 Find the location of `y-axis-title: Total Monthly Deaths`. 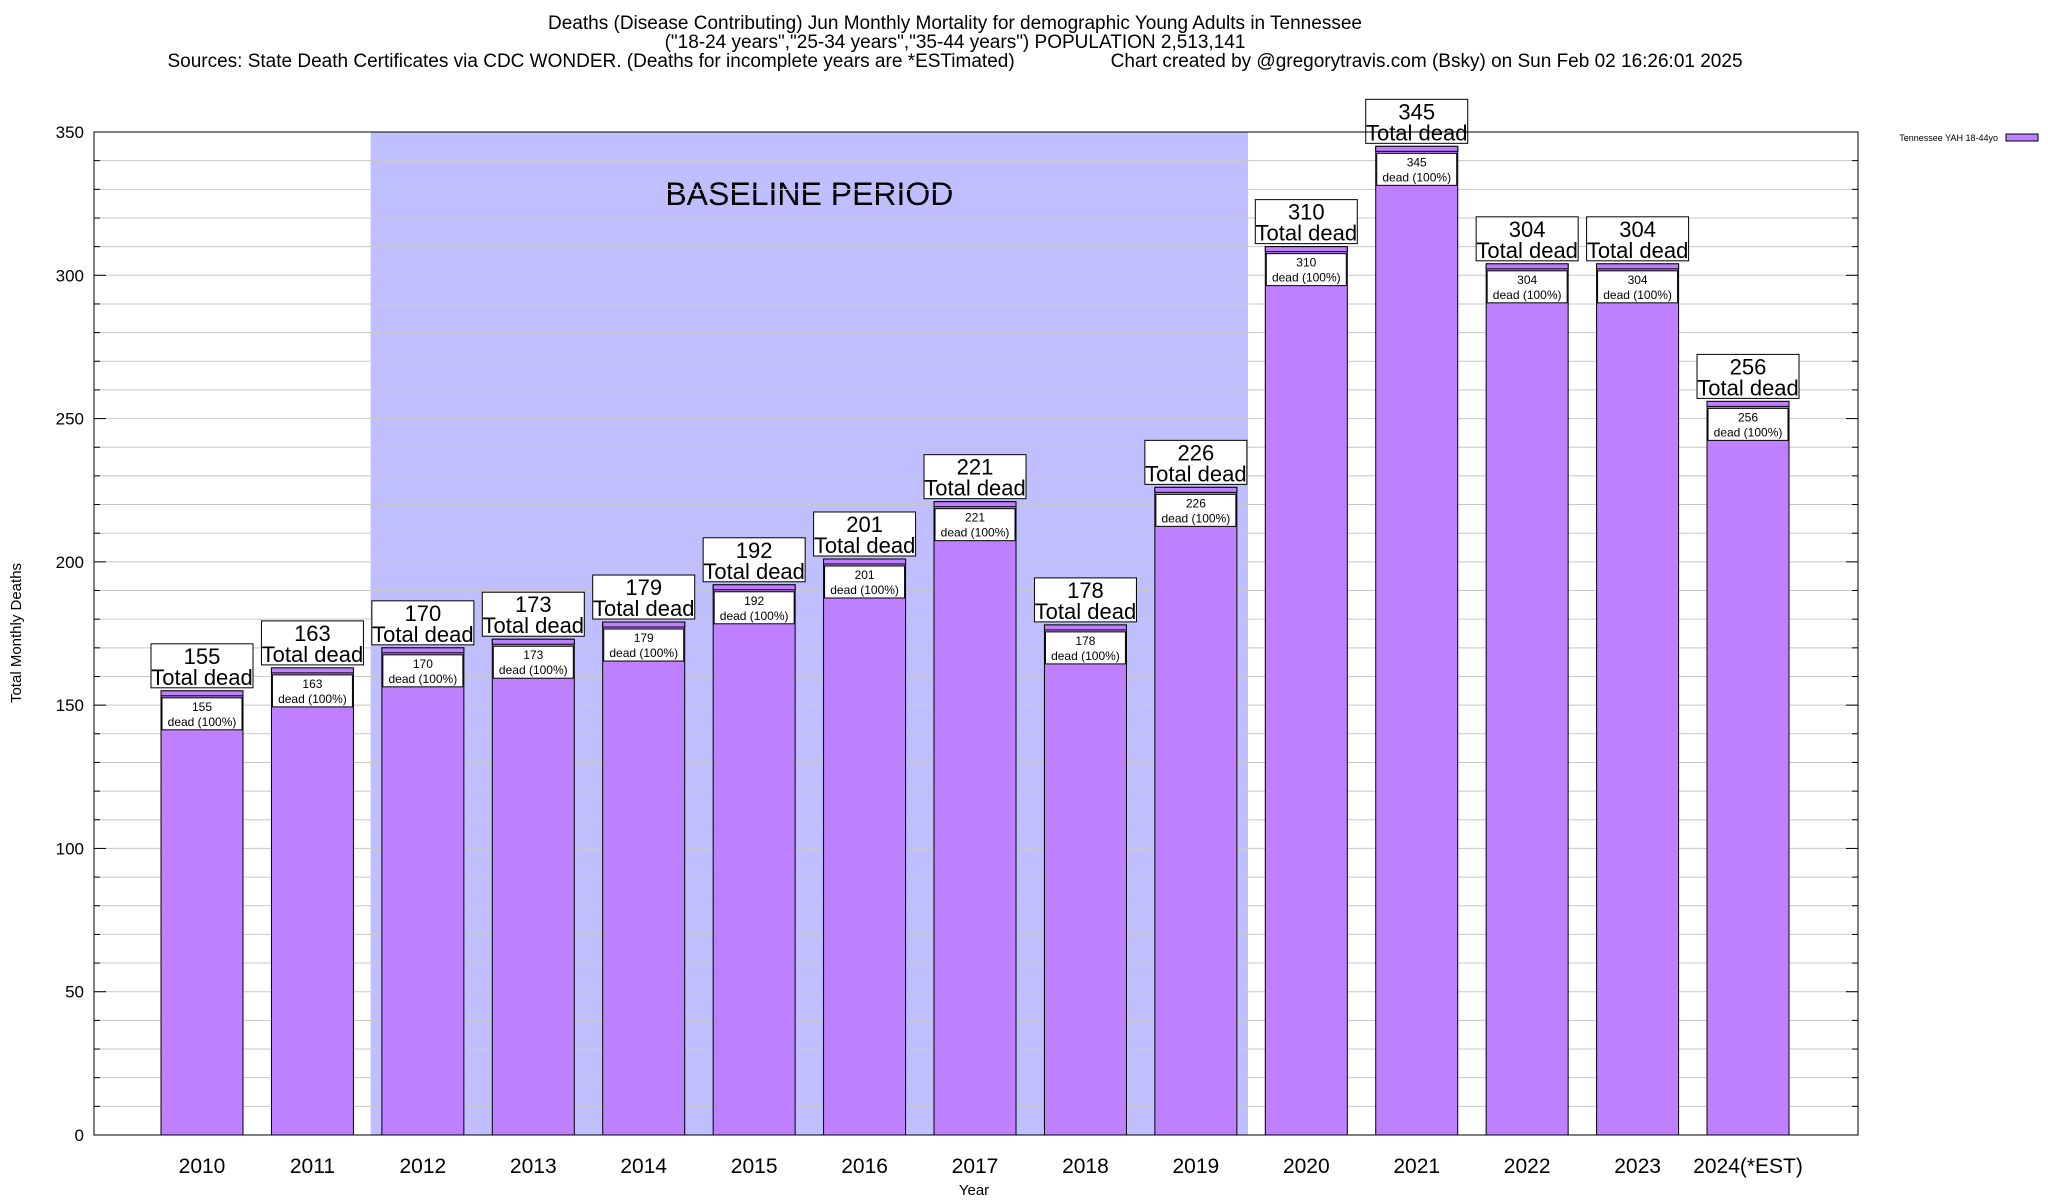

y-axis-title: Total Monthly Deaths is located at coordinates (16, 633).